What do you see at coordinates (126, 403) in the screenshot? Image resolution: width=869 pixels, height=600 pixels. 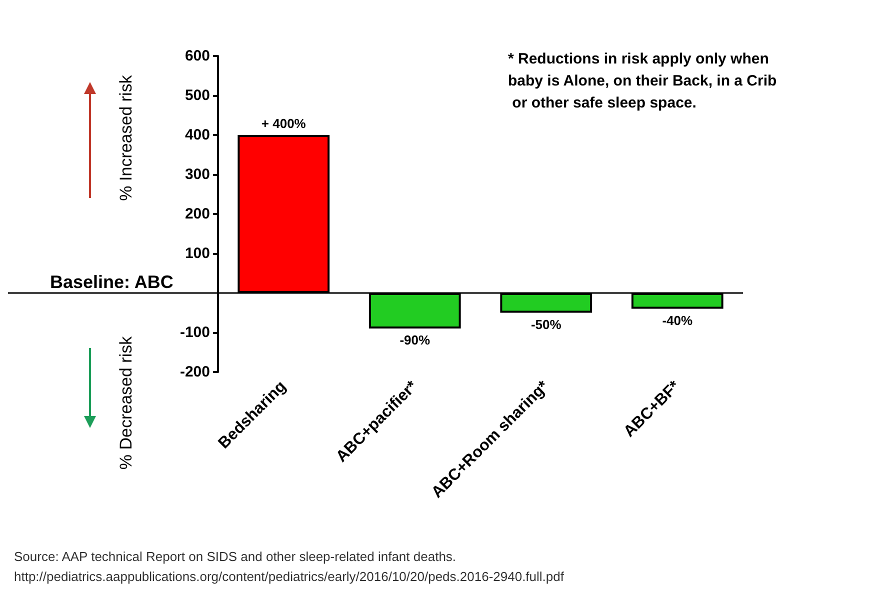 I see `text: % Decreased risk` at bounding box center [126, 403].